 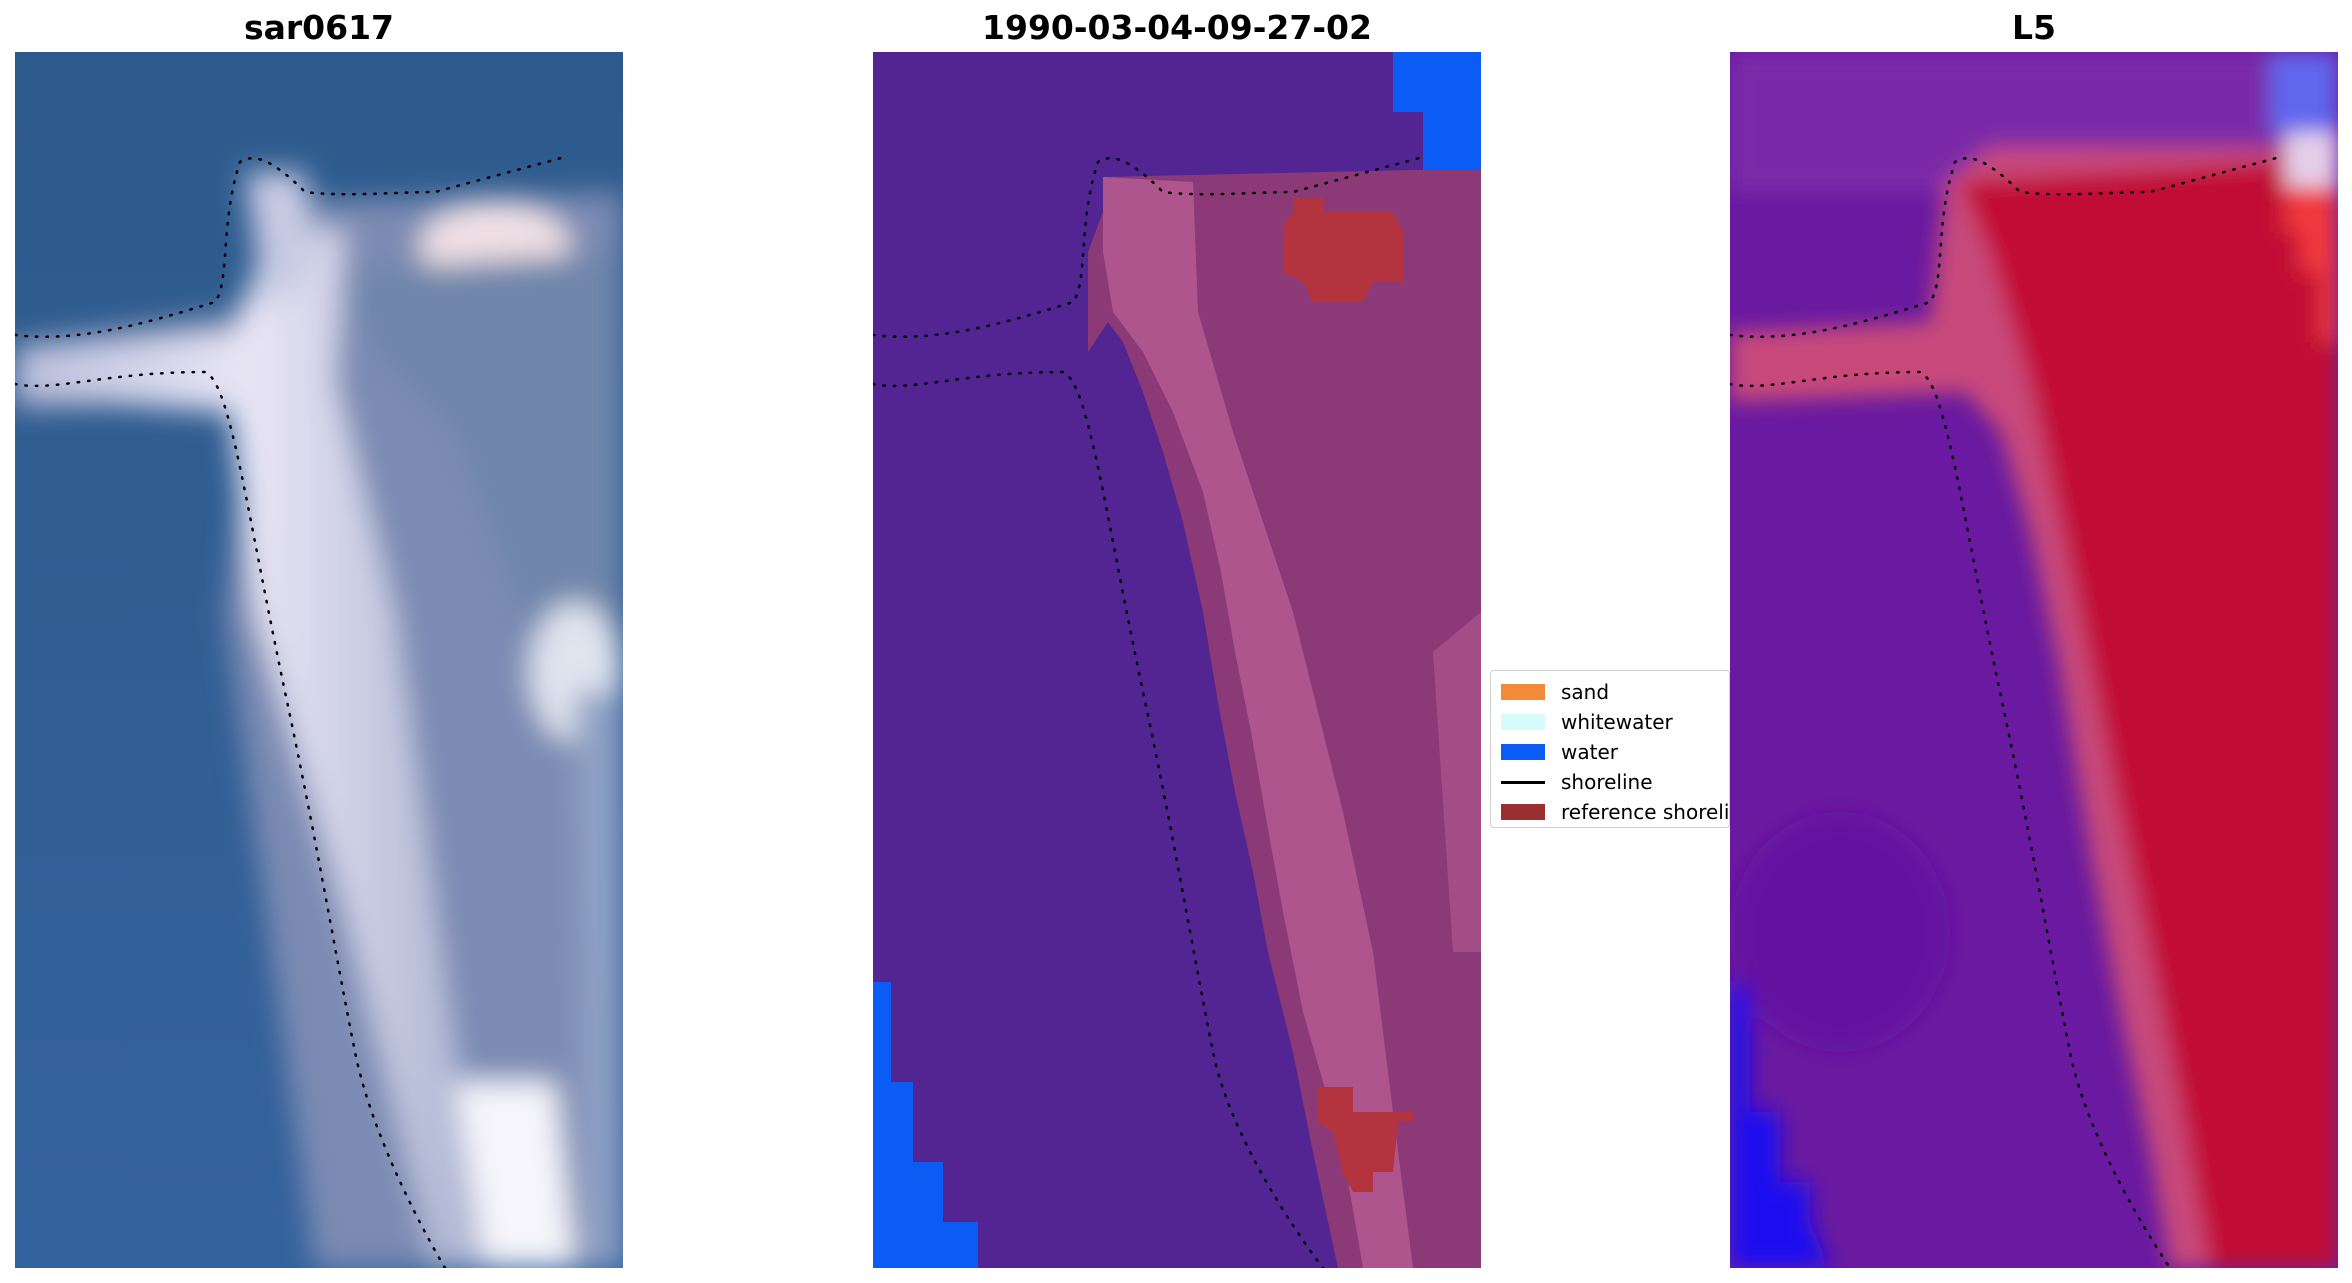 What do you see at coordinates (319, 27) in the screenshot?
I see `panel-title-rgb: sar0617` at bounding box center [319, 27].